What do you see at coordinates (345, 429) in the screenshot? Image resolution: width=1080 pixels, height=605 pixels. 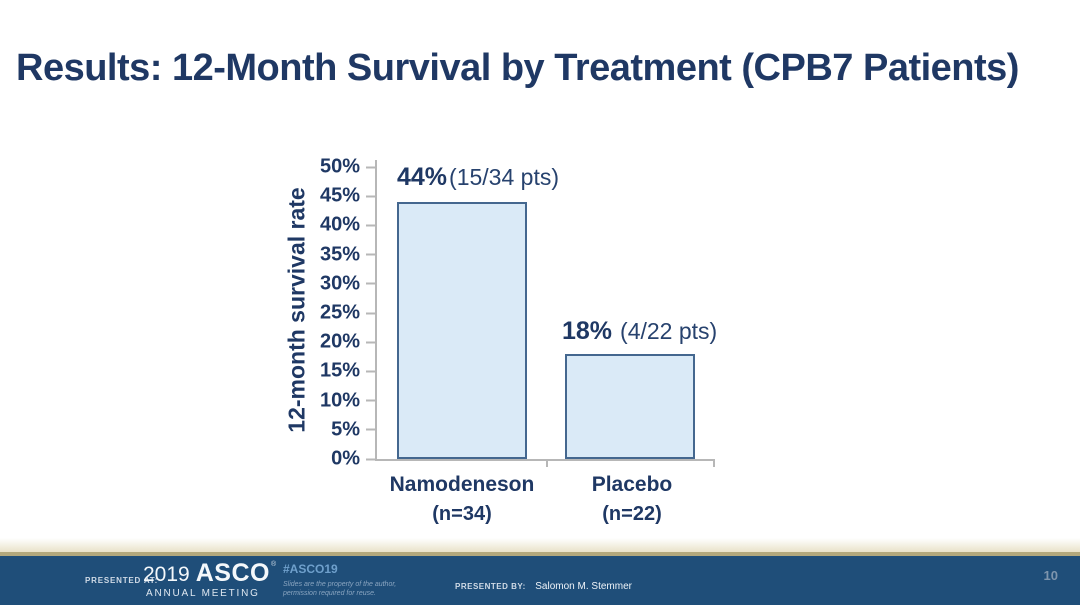 I see `y-tick-label: 5%` at bounding box center [345, 429].